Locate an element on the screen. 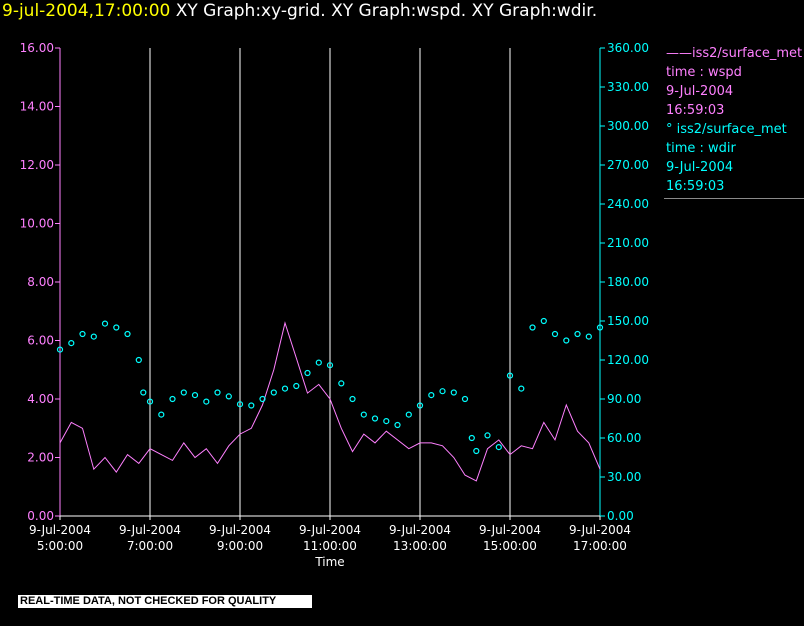 The width and height of the screenshot is (804, 626). right-tick-label: 210.00 is located at coordinates (628, 243).